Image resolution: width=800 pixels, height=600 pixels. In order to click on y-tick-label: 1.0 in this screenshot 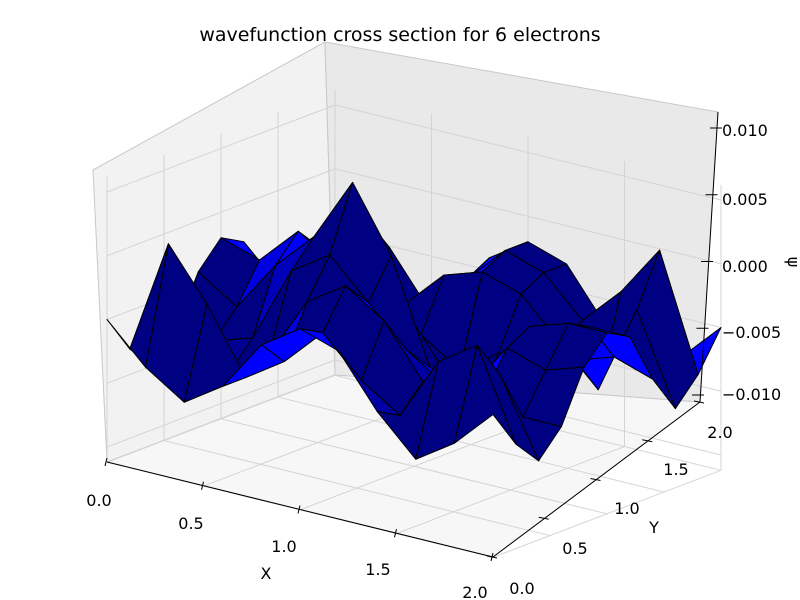, I will do `click(626, 508)`.